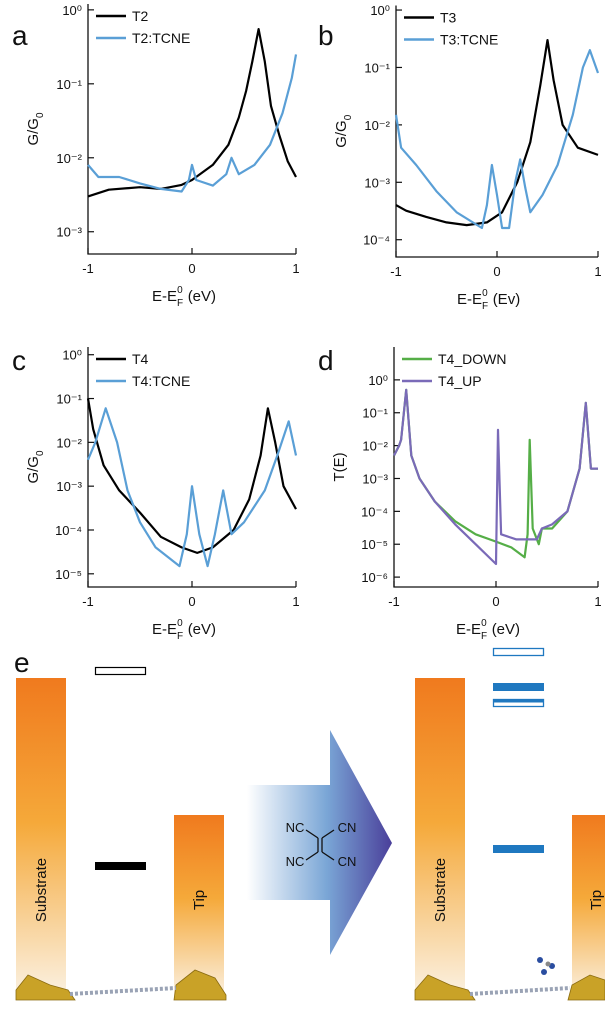 This screenshot has height=1019, width=605. I want to click on tip-label: Tip, so click(596, 900).